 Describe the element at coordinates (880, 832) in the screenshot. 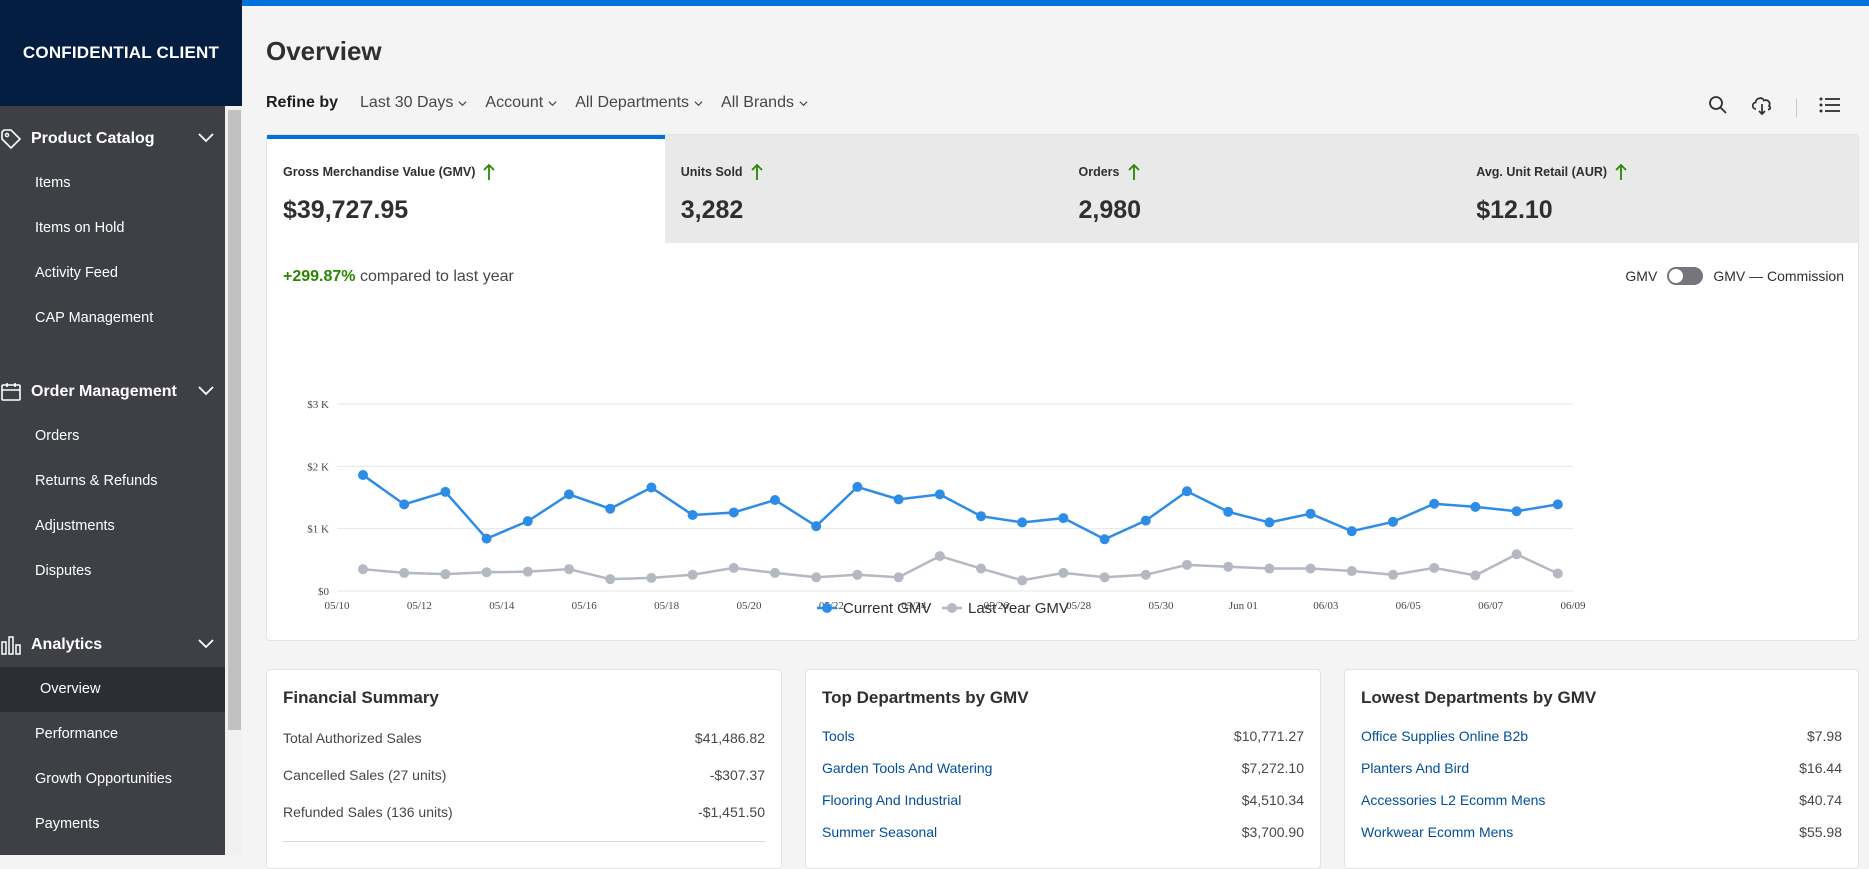

I see `dept-name-link: Summer Seasonal` at that location.